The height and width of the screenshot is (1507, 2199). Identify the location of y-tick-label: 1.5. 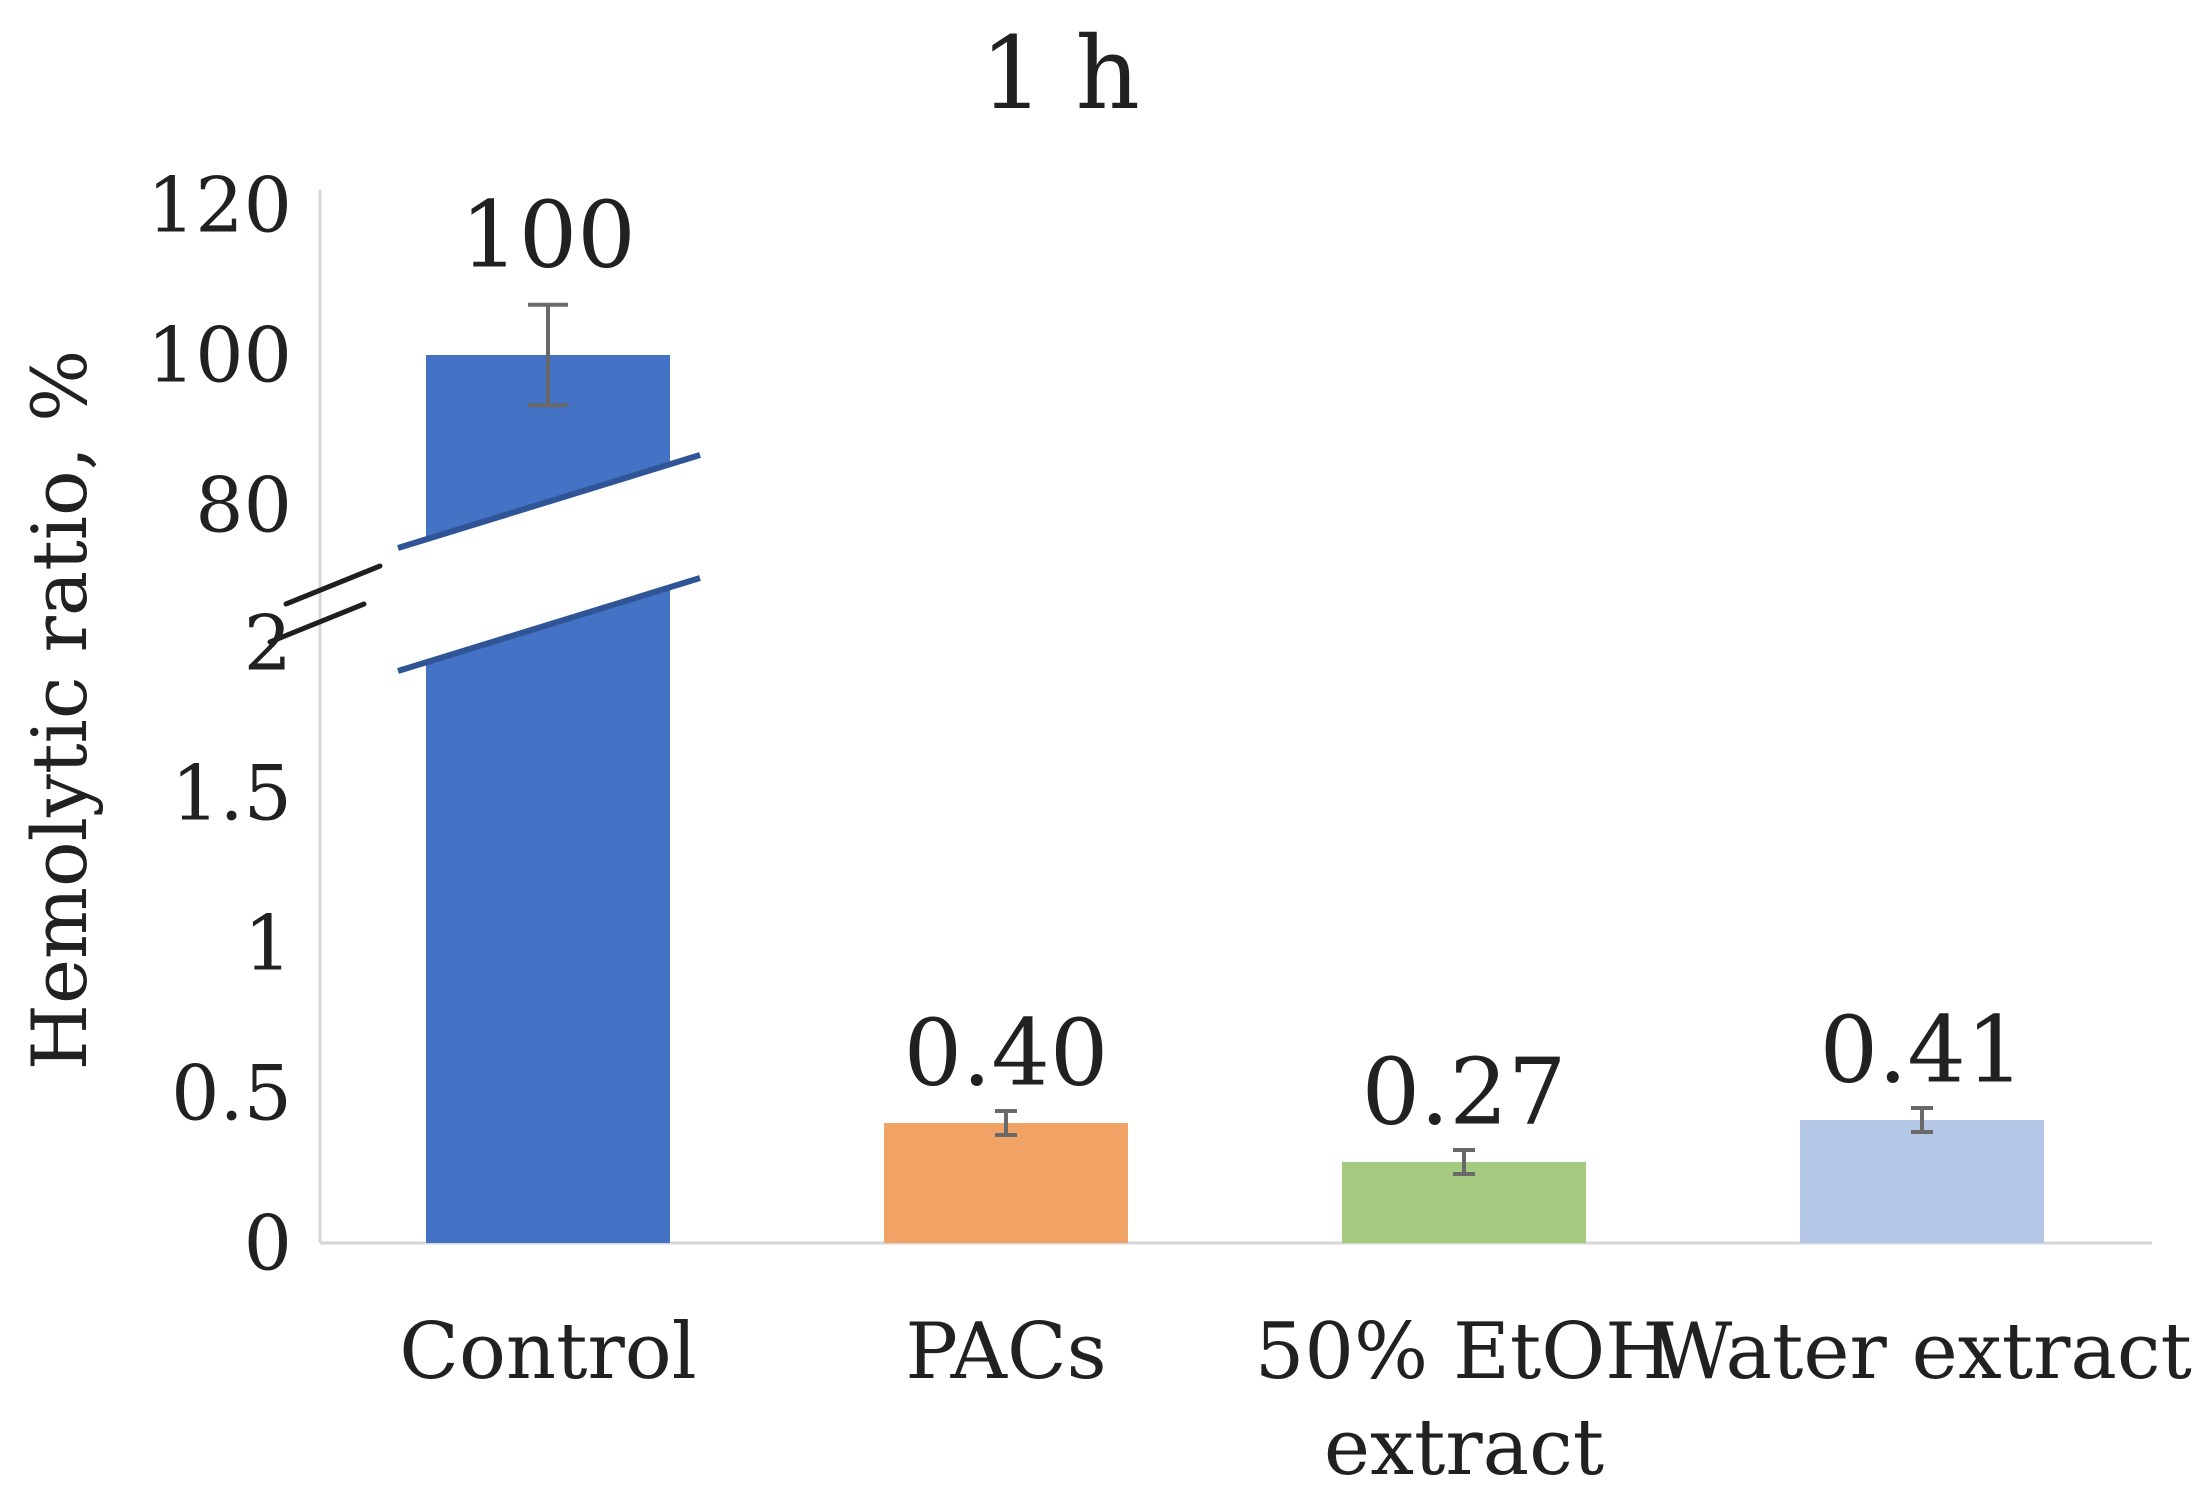
(231, 793).